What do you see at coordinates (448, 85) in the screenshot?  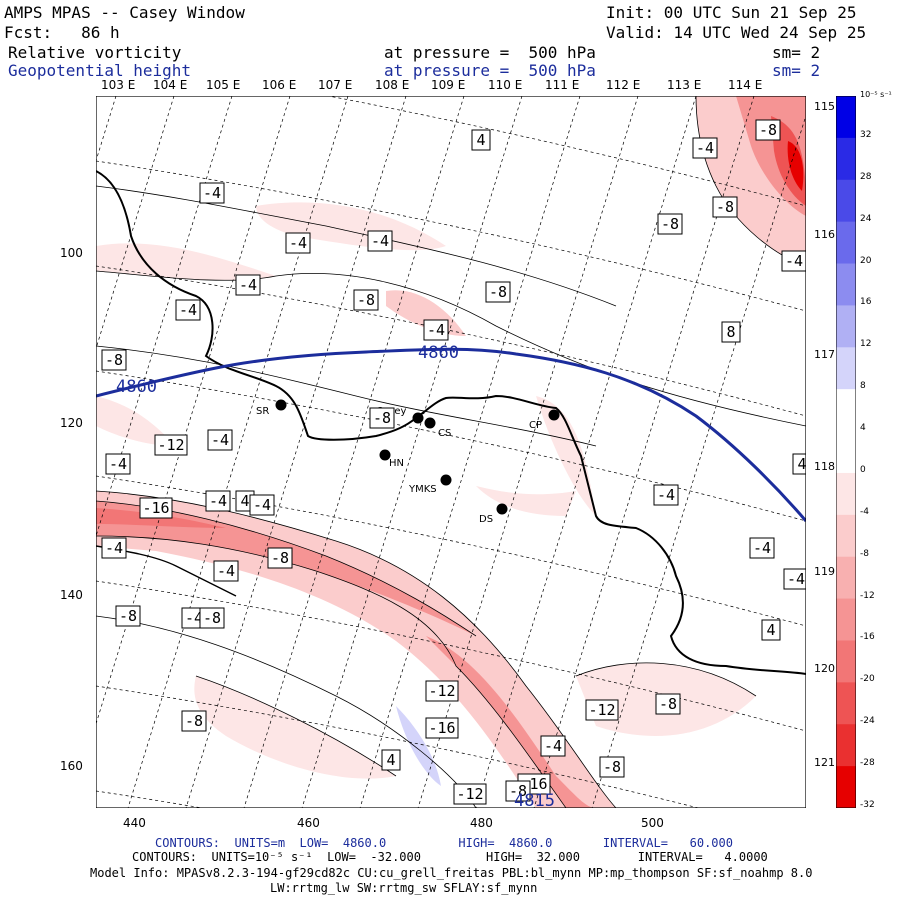 I see `lon-label: 109 E` at bounding box center [448, 85].